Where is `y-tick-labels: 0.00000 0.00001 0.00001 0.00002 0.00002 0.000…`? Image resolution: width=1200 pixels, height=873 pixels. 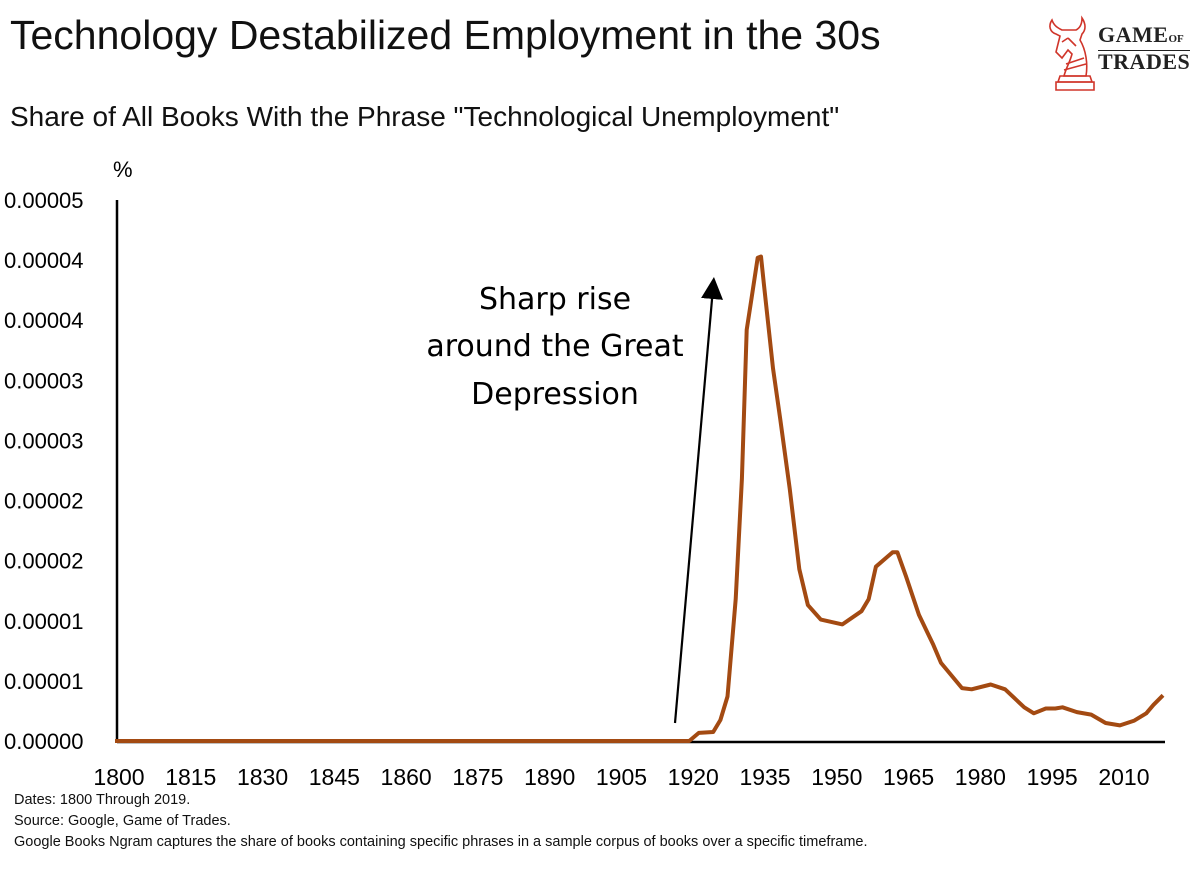
y-tick-labels: 0.00000 0.00001 0.00001 0.00002 0.00002 0.000… is located at coordinates (44, 471).